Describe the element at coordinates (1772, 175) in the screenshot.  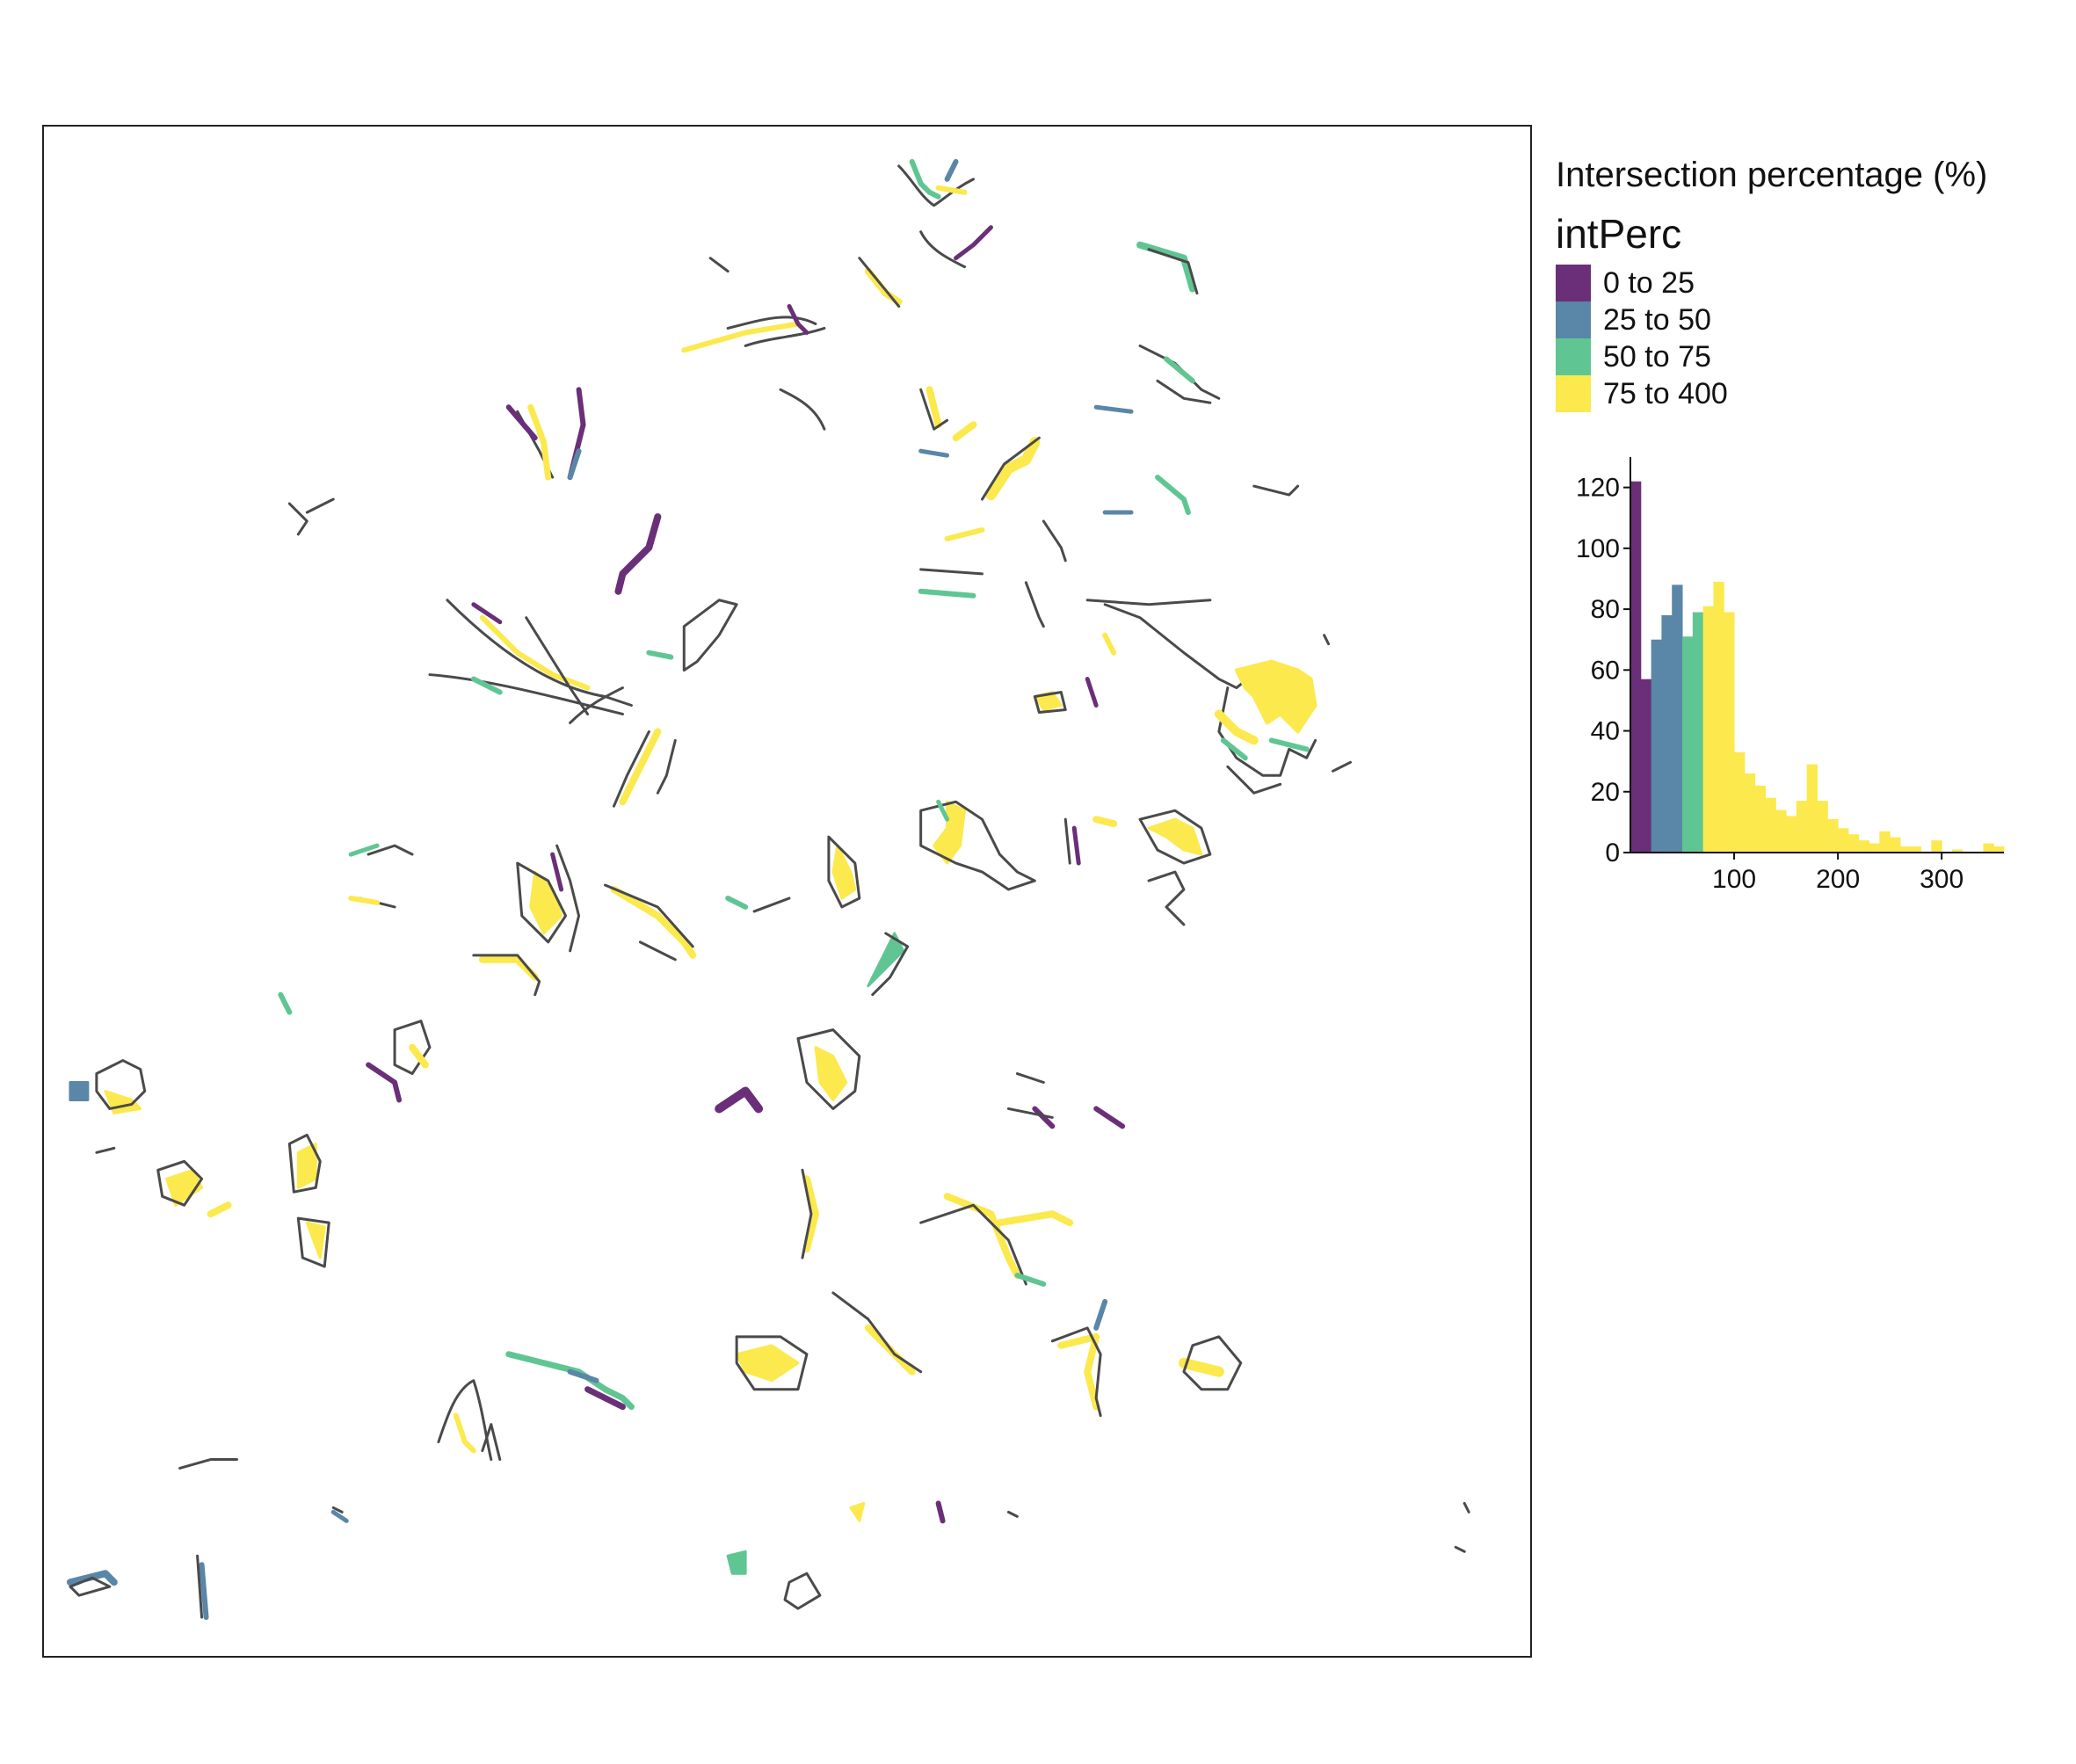
I see `legend-title: Intersection percentage (%)` at that location.